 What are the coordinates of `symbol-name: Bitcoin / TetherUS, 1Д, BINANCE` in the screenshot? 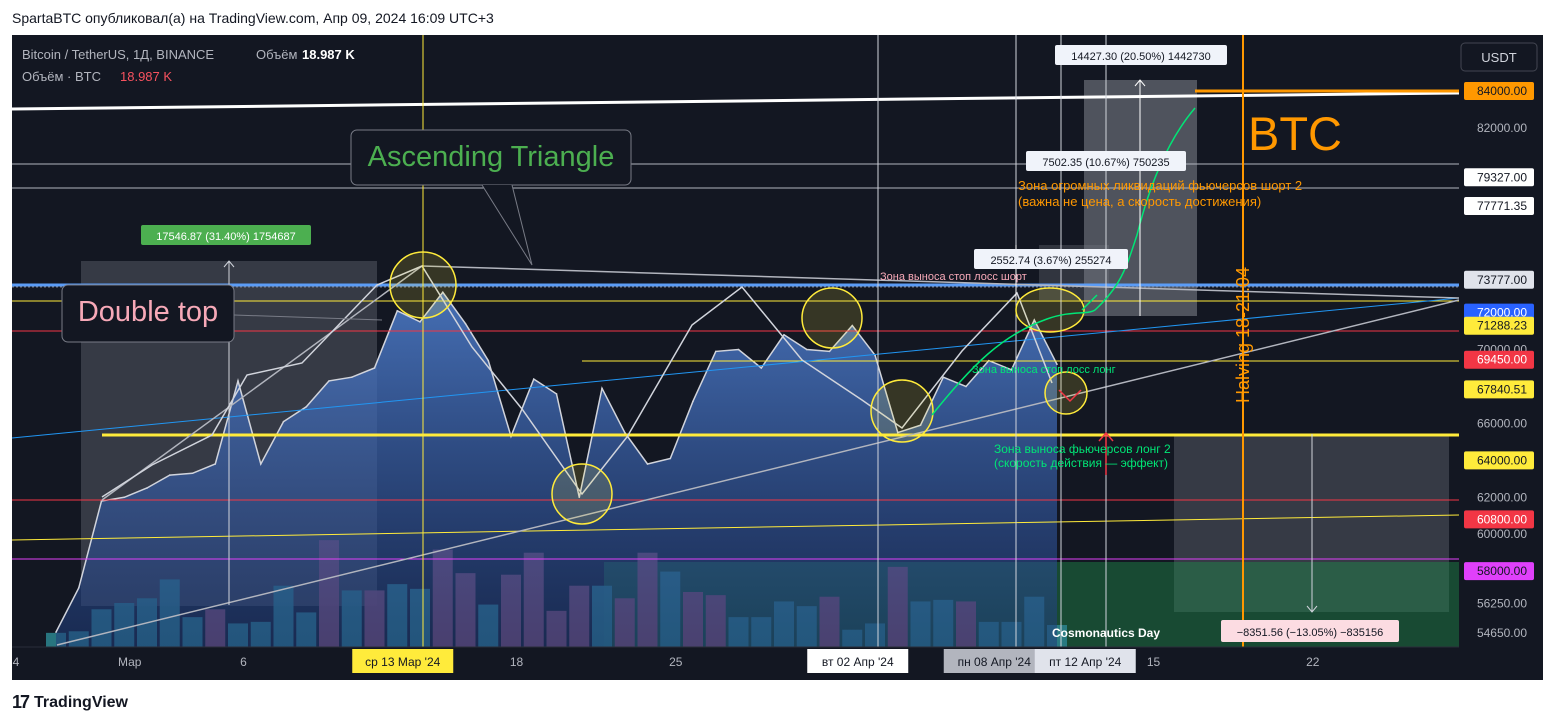 It's located at (118, 54).